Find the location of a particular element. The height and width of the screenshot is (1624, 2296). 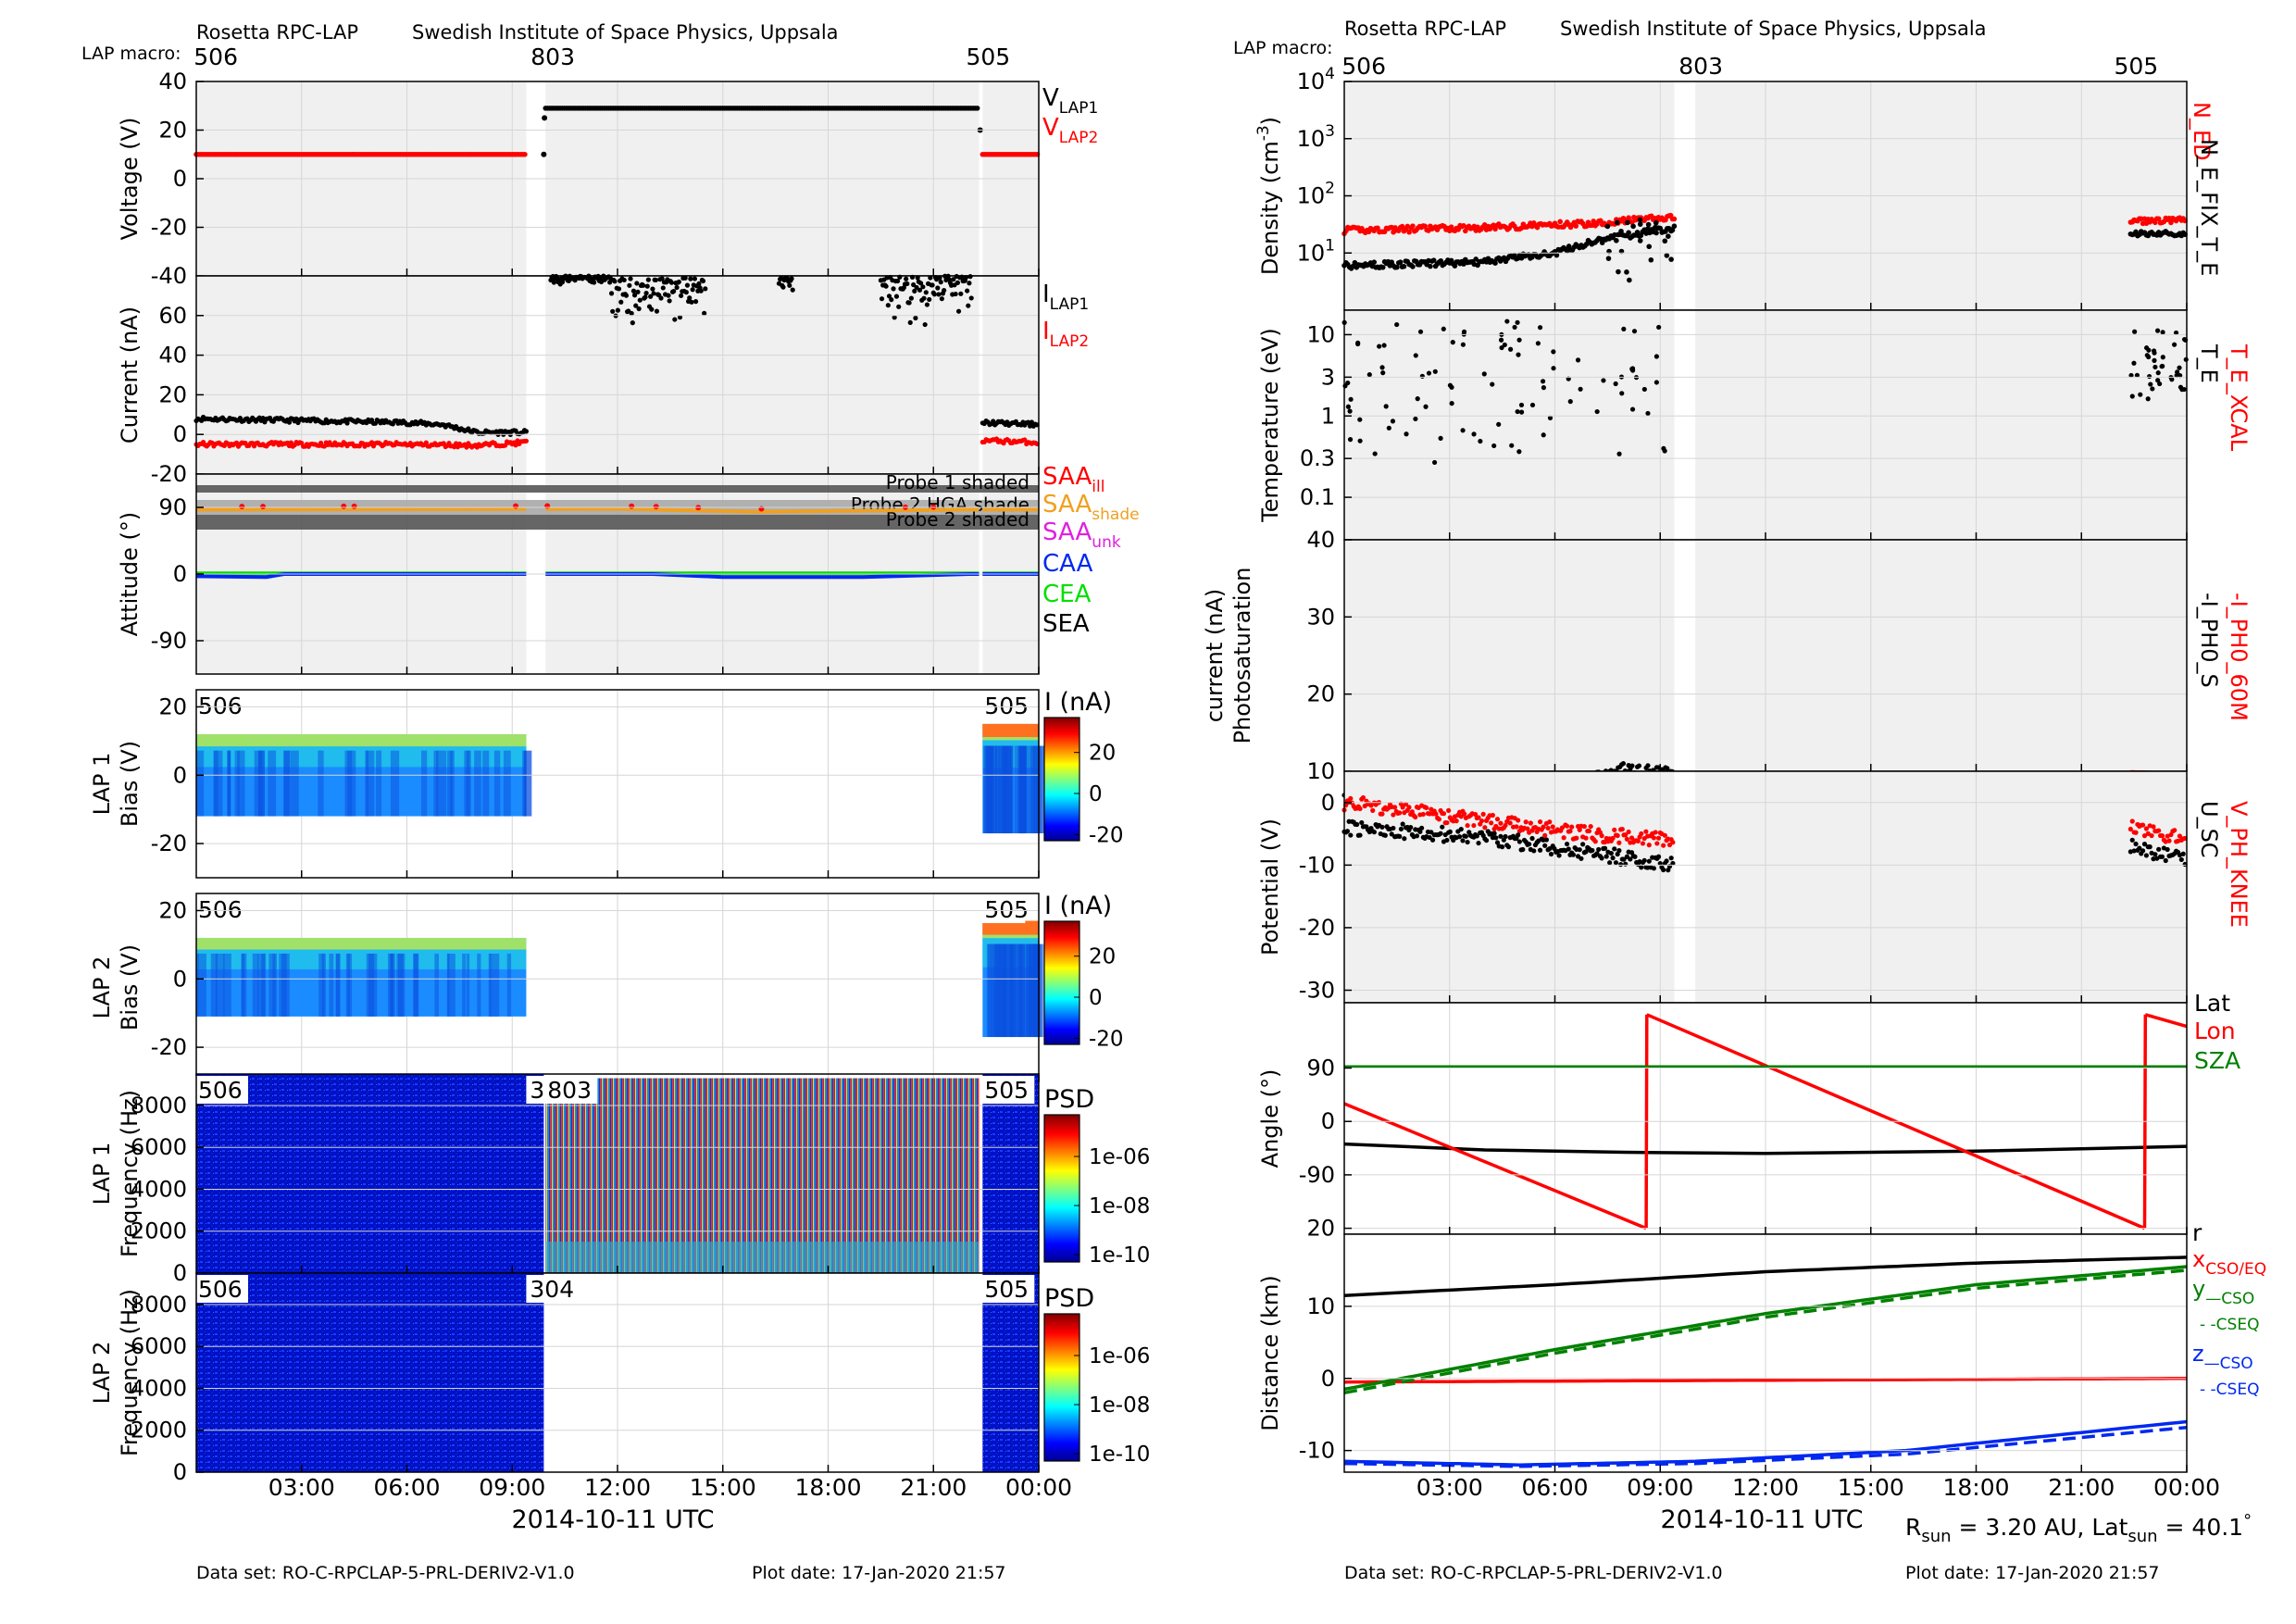

block-label: 506 is located at coordinates (220, 909).